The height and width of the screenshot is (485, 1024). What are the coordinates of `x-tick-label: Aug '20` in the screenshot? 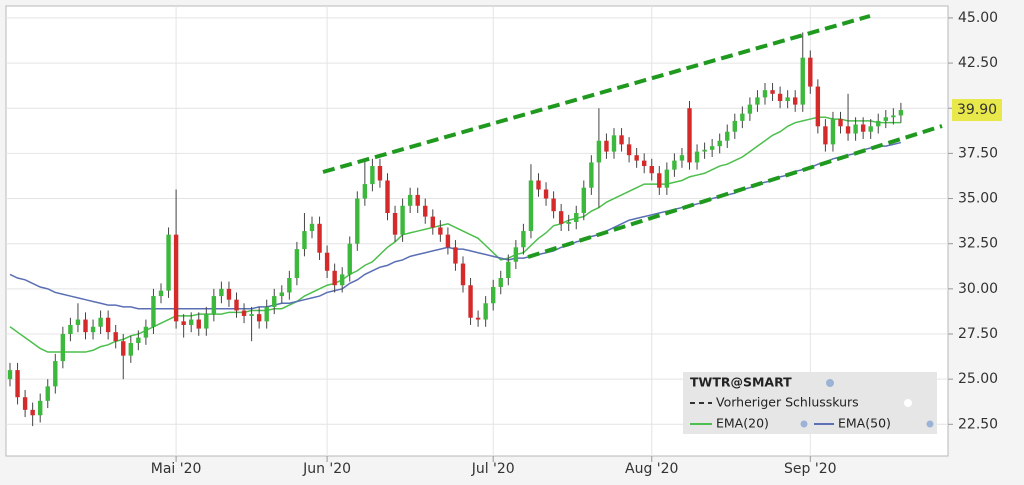 It's located at (651, 469).